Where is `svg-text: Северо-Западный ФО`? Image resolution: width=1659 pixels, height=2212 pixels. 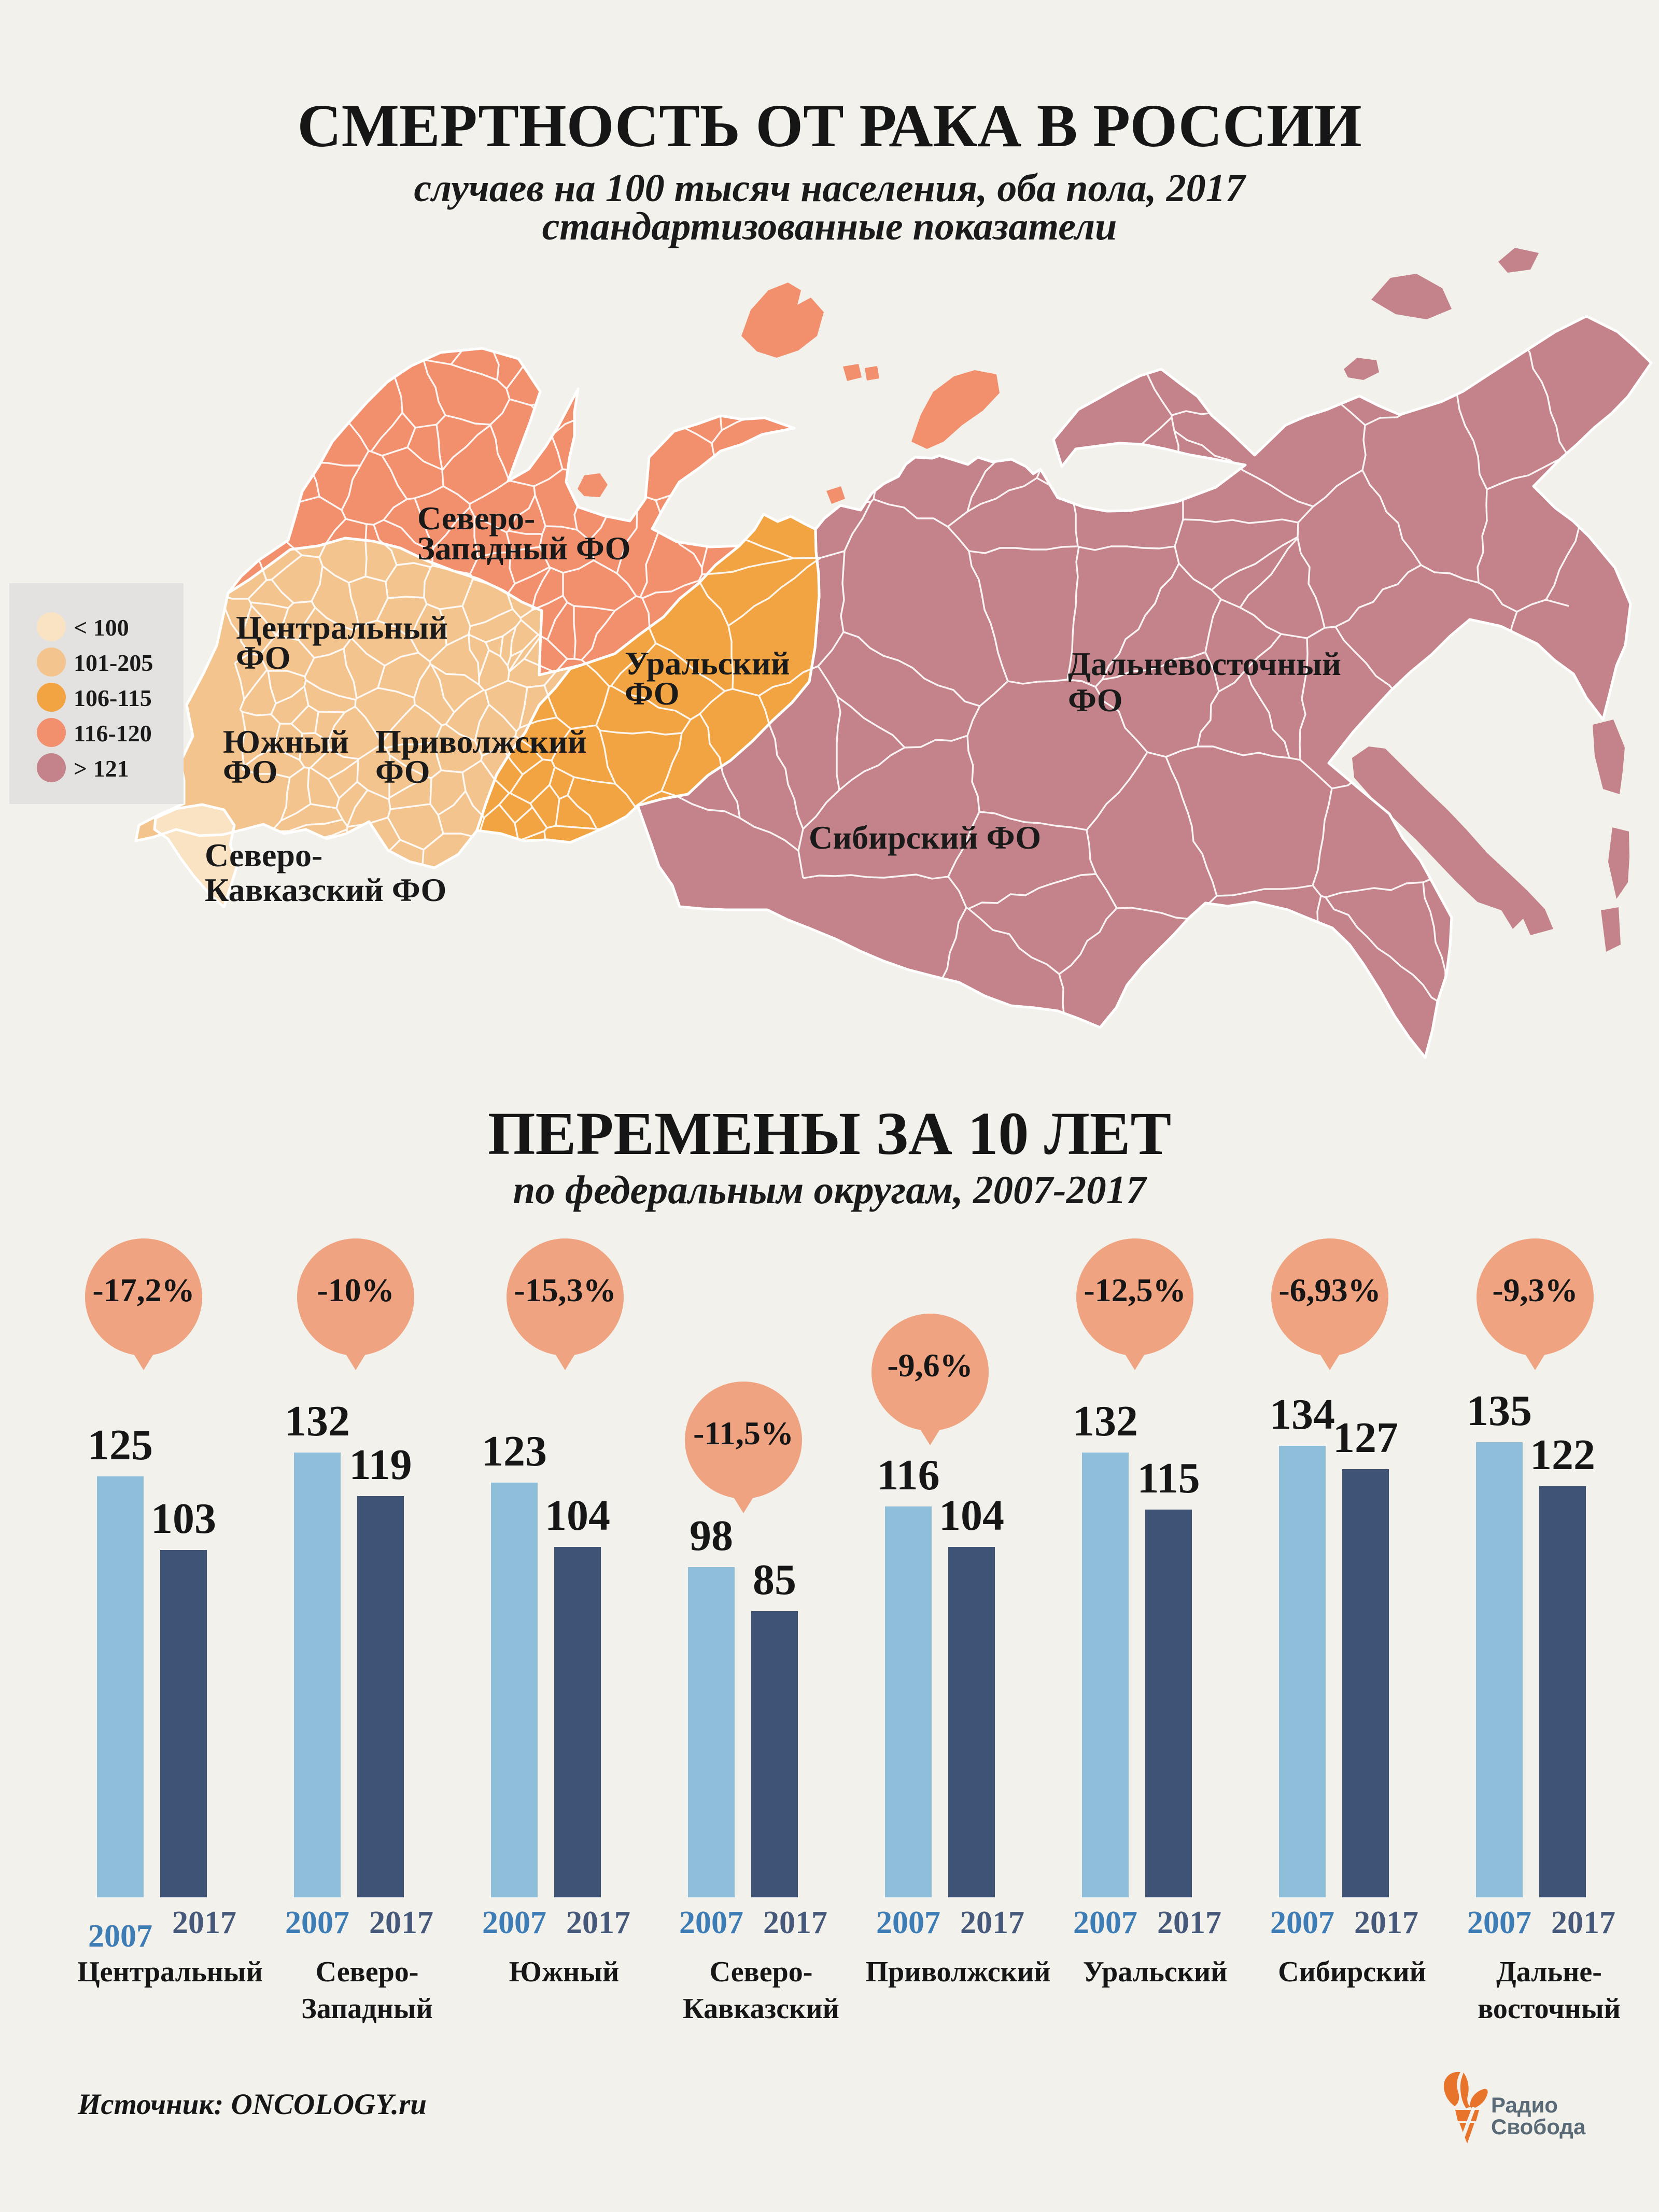
svg-text: Северо-Западный ФО is located at coordinates (523, 533).